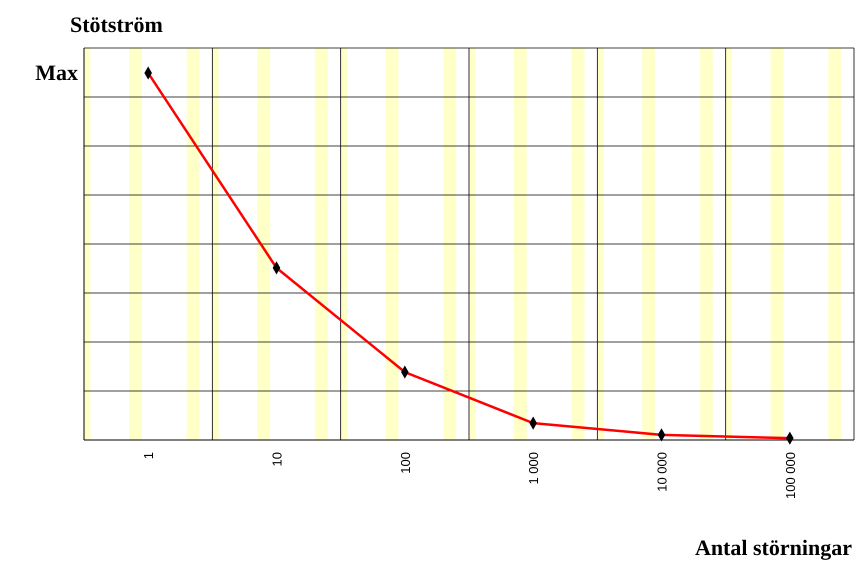 The image size is (861, 576). I want to click on x-tick-label: 1, so click(148, 456).